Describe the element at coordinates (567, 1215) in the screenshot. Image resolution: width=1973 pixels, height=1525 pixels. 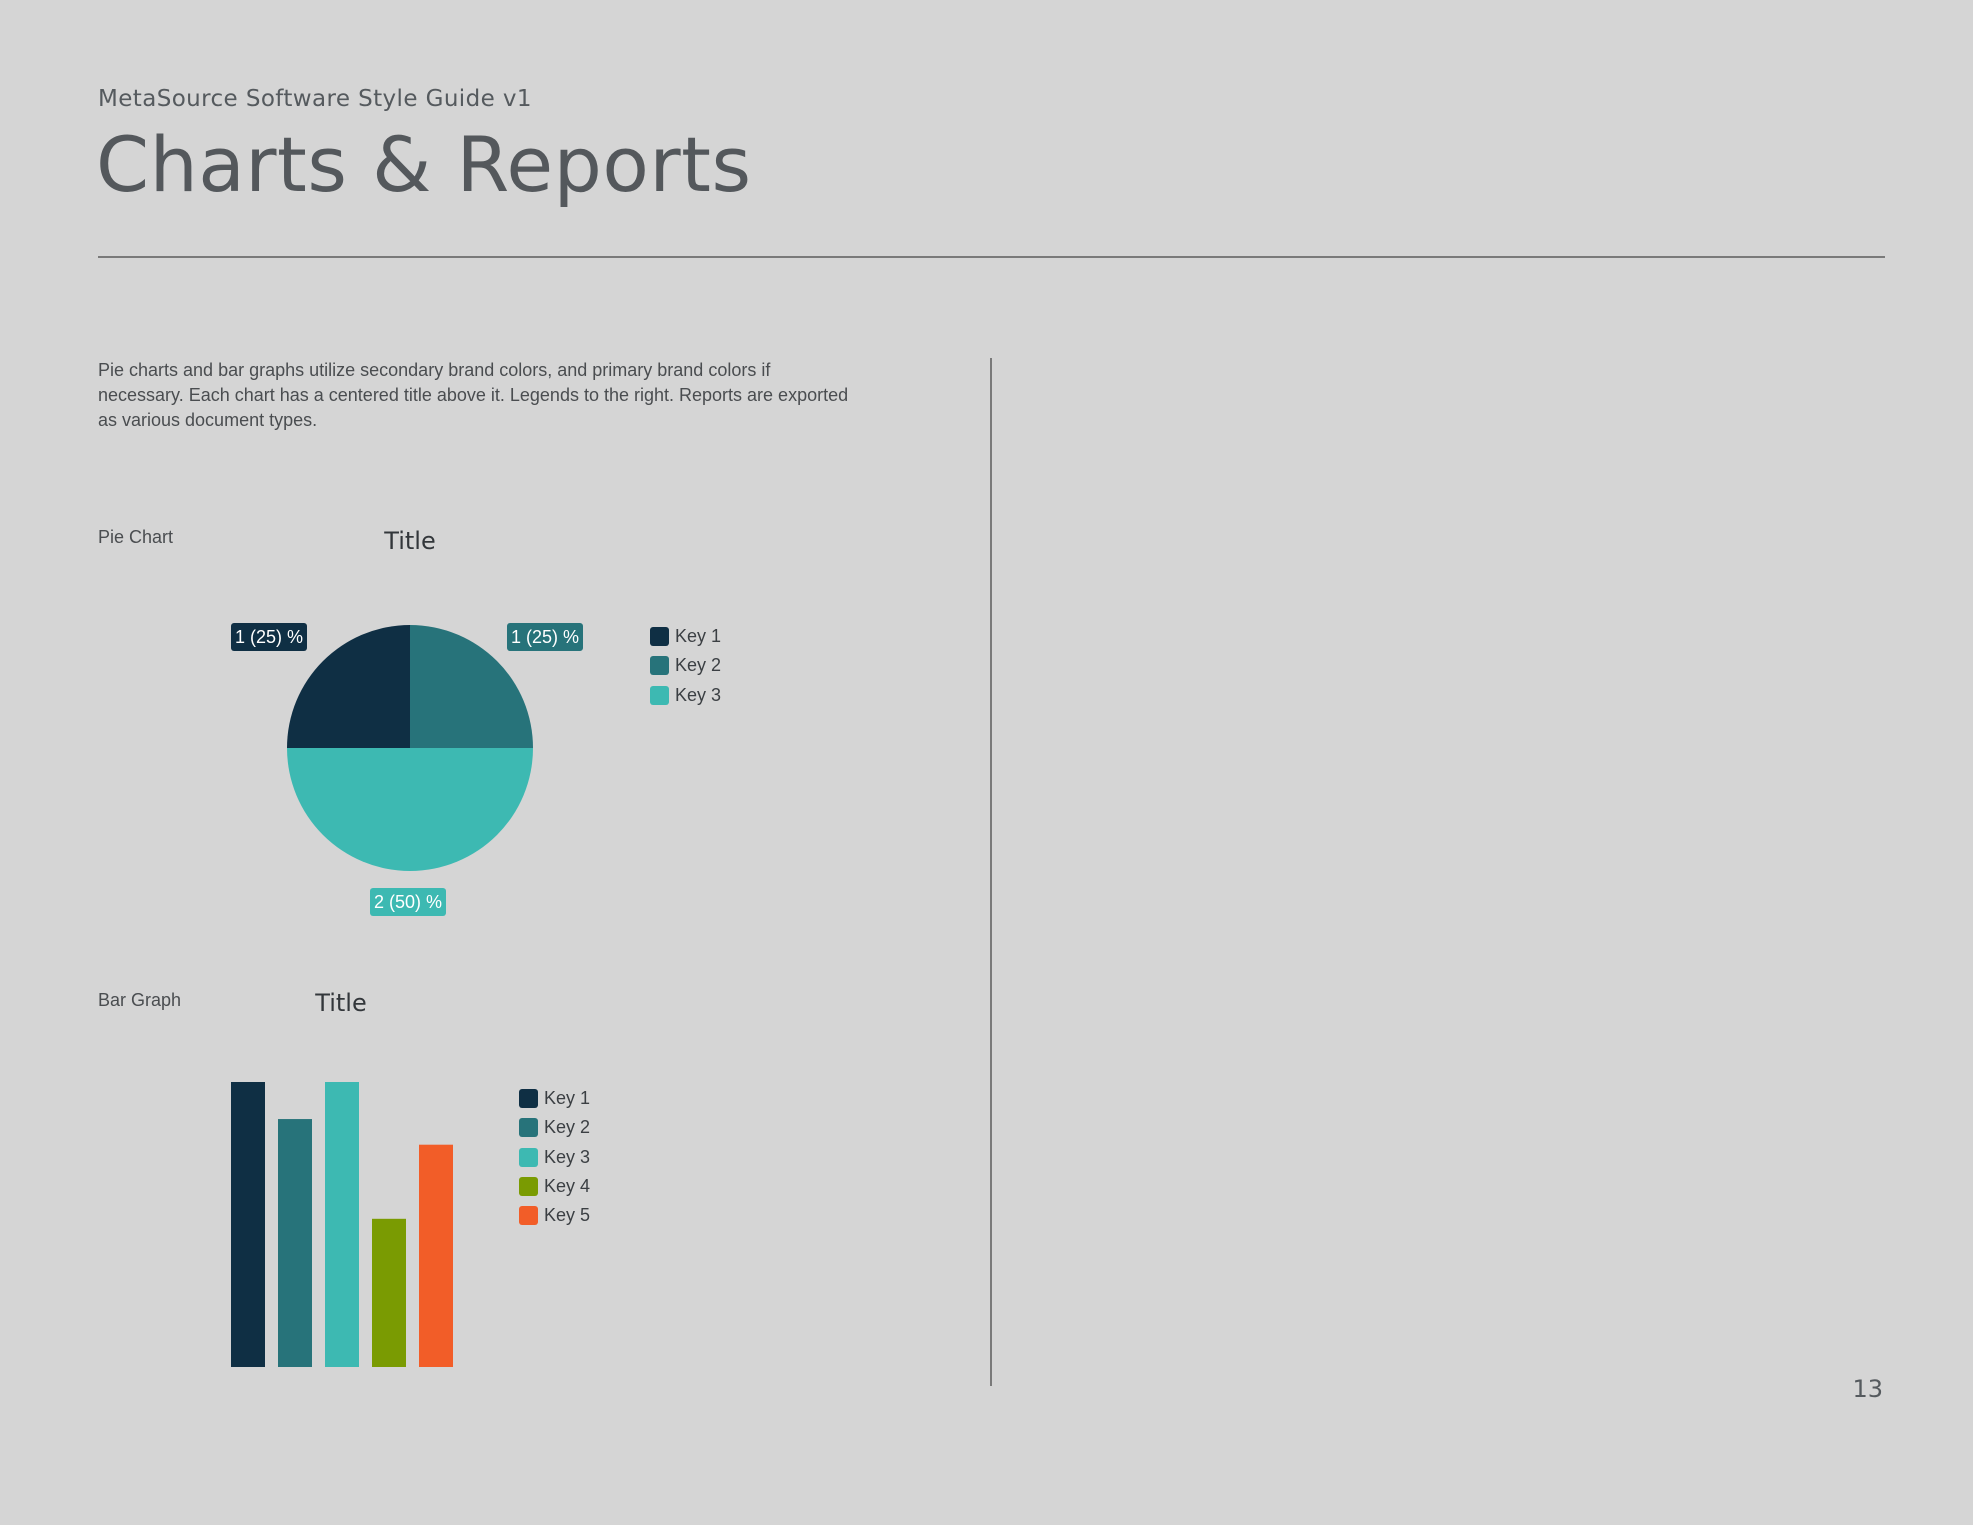
I see `legend-label: Key 5` at that location.